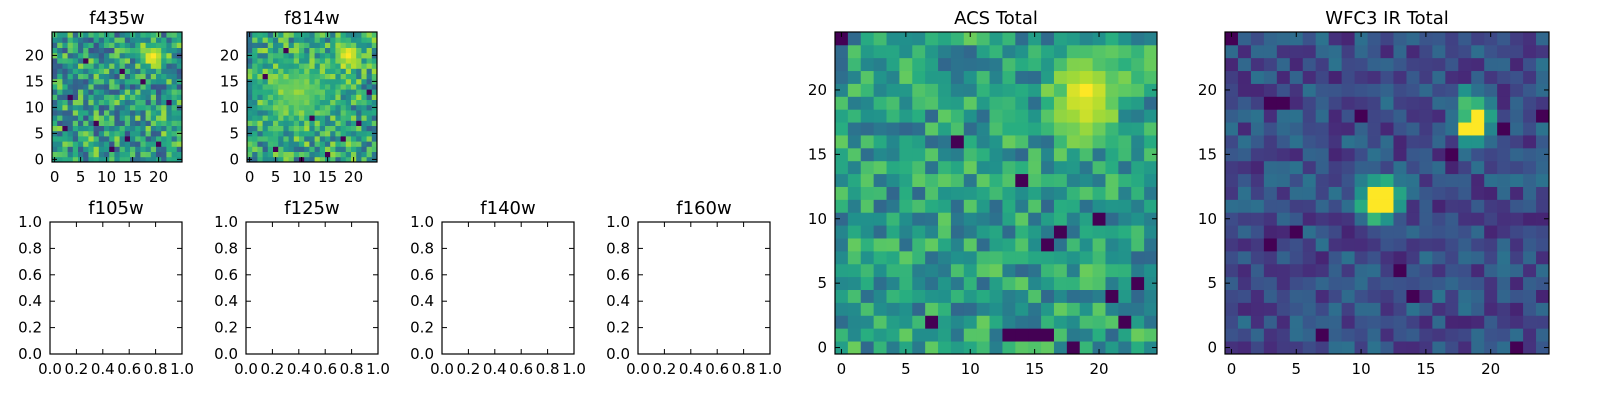 The height and width of the screenshot is (400, 1600). I want to click on x-tick-label: 1.0, so click(182, 369).